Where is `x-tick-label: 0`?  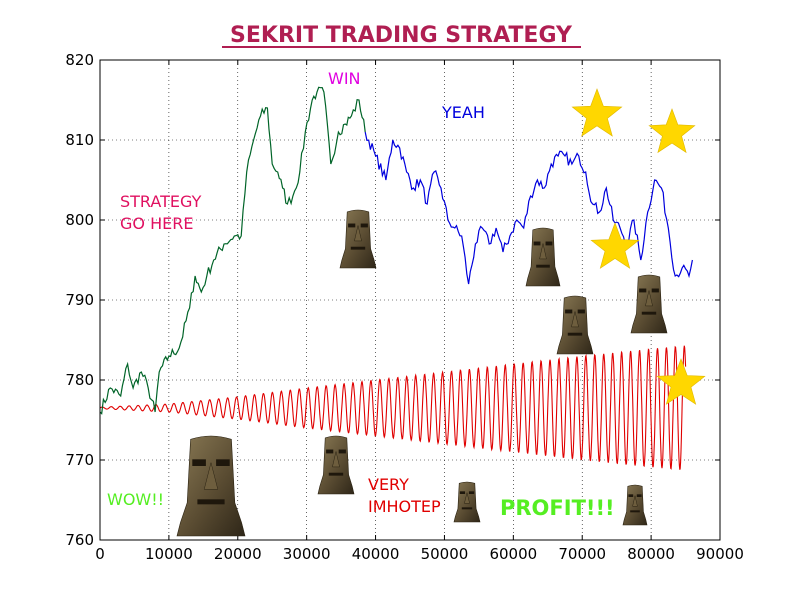 x-tick-label: 0 is located at coordinates (100, 554).